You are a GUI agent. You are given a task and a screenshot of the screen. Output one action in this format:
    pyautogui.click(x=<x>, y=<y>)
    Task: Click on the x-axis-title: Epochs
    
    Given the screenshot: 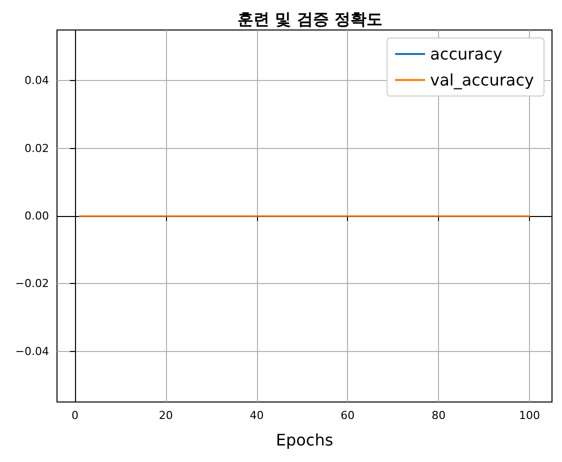 What is the action you would take?
    pyautogui.click(x=305, y=440)
    